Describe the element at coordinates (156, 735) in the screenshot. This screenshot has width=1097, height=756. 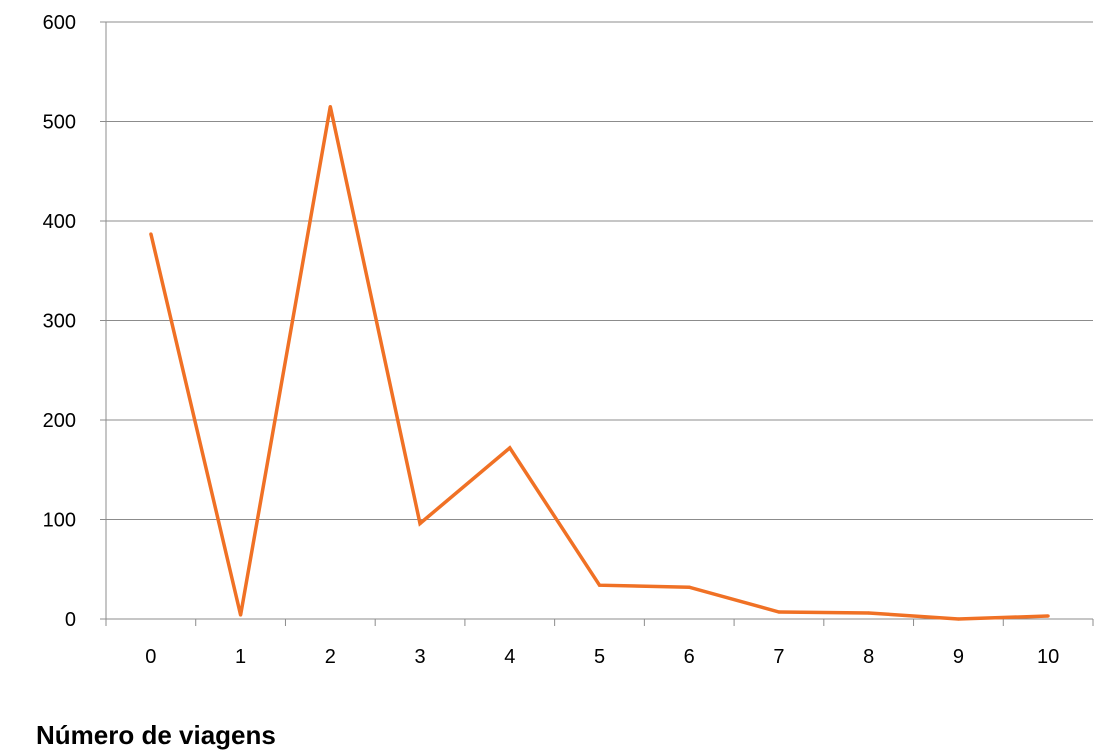
I see `chart-caption: Número de viagens` at that location.